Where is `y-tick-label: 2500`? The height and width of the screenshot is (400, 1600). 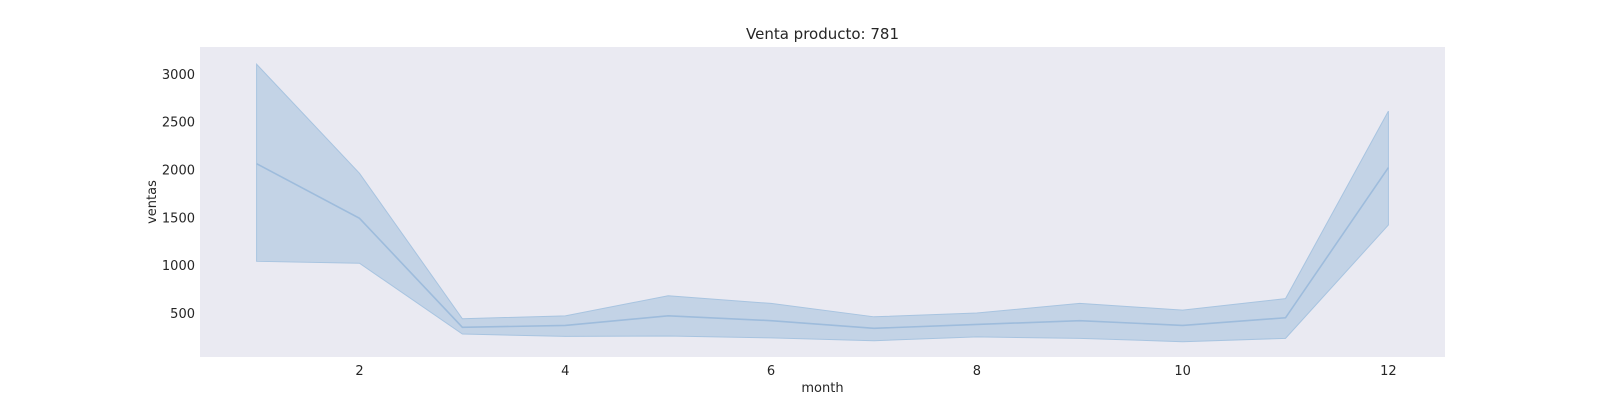 y-tick-label: 2500 is located at coordinates (178, 123).